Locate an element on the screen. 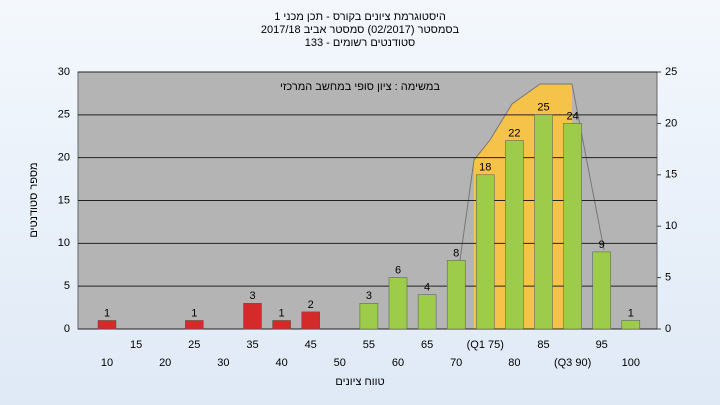  data-label: 8 is located at coordinates (456, 253).